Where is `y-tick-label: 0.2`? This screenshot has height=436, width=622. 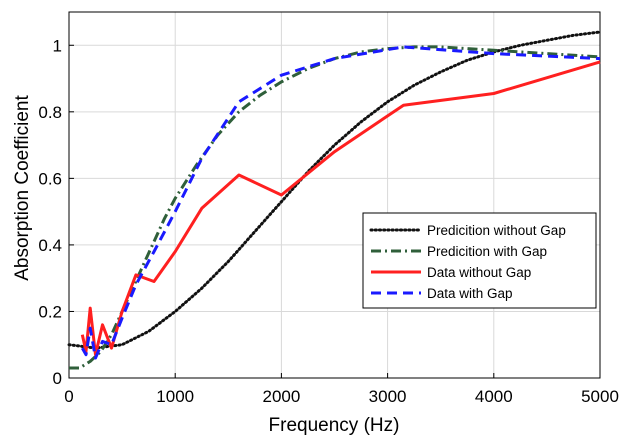
y-tick-label: 0.2 is located at coordinates (50, 311).